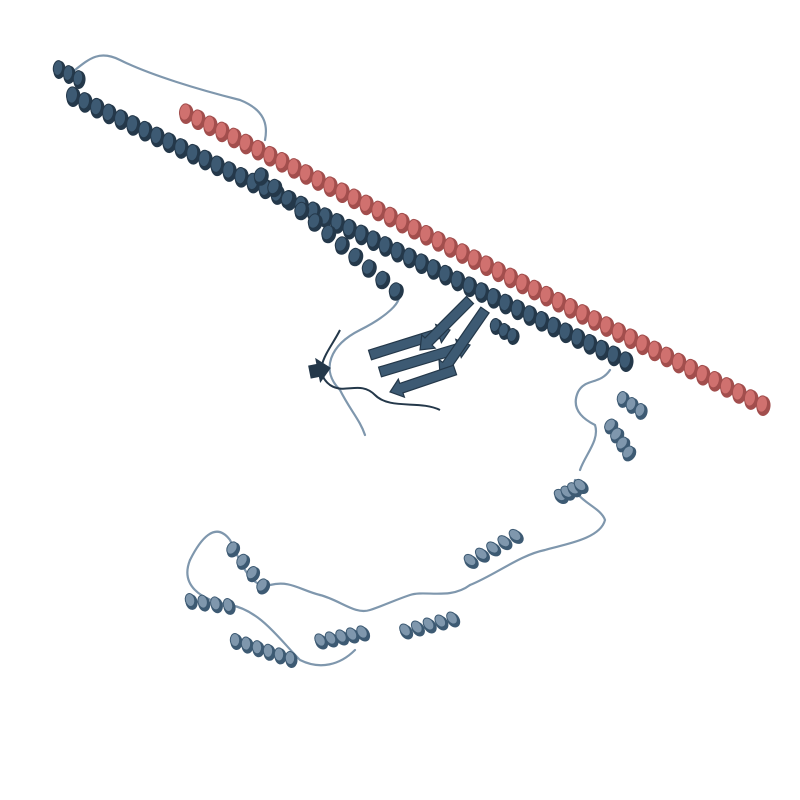 The width and height of the screenshot is (800, 800). Describe the element at coordinates (58, 68) in the screenshot. I see `chain-a-n-cap-turn` at that location.